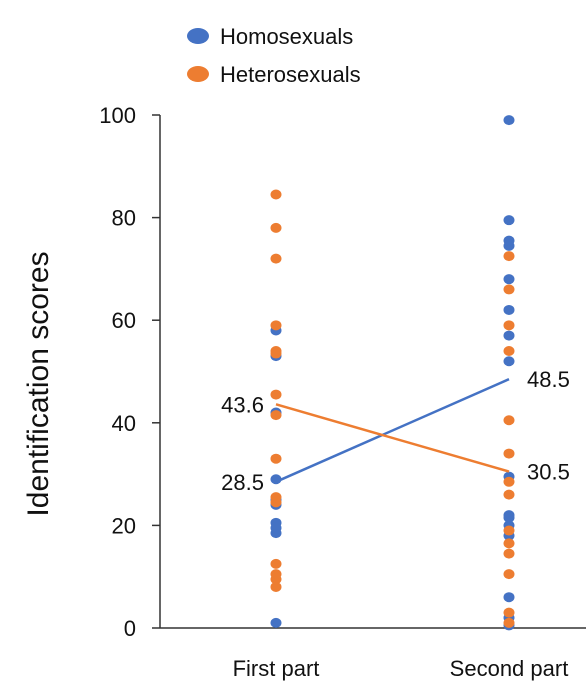 This screenshot has height=686, width=586. Describe the element at coordinates (548, 472) in the screenshot. I see `mean-label-second-heterosexuals: 30.5` at that location.